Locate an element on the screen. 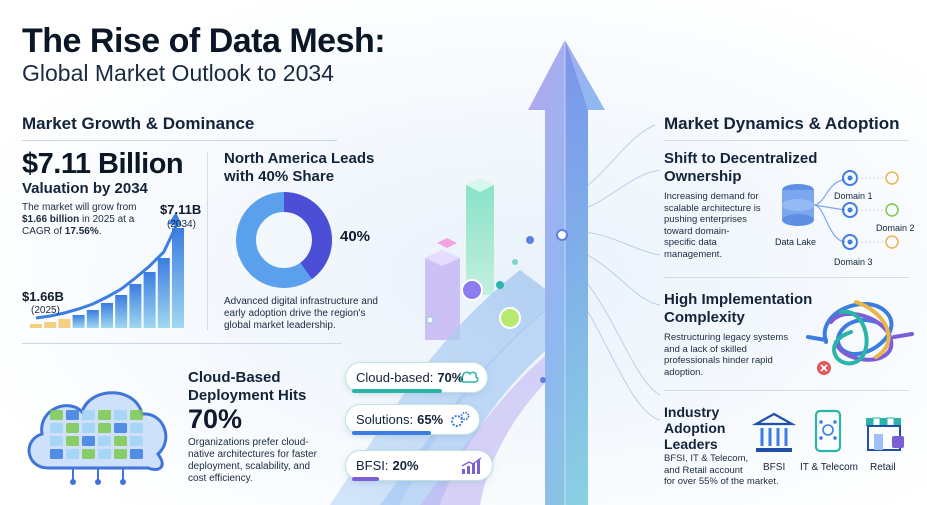  growth-trend-line is located at coordinates (107, 270).